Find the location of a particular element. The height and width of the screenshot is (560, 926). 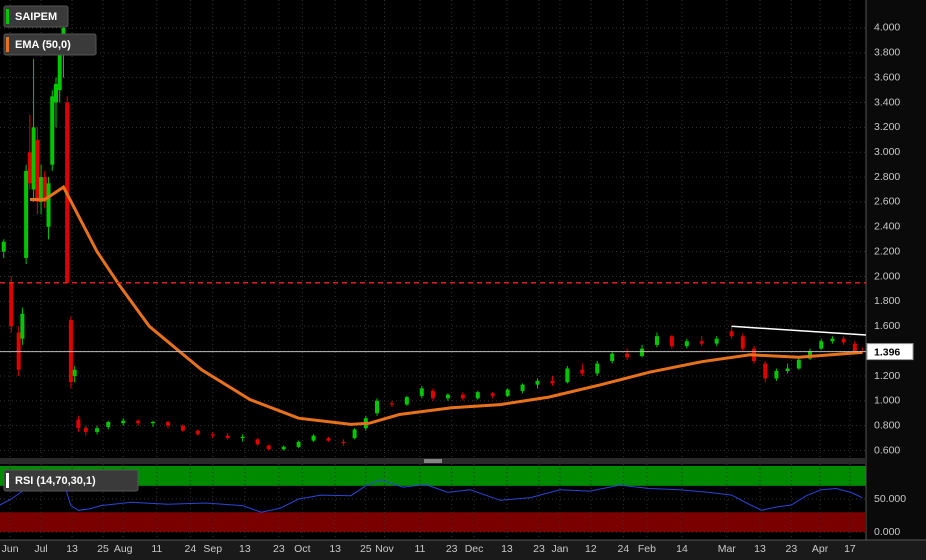

zone-band is located at coordinates (433, 522).